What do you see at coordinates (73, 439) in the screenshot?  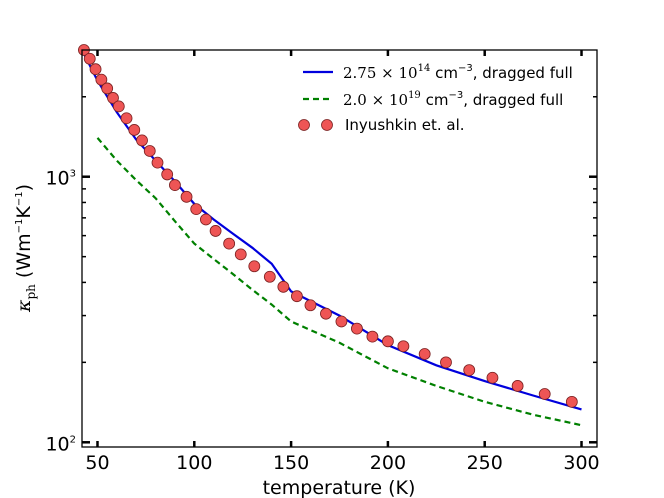 I see `y-tick-exponent: 2` at bounding box center [73, 439].